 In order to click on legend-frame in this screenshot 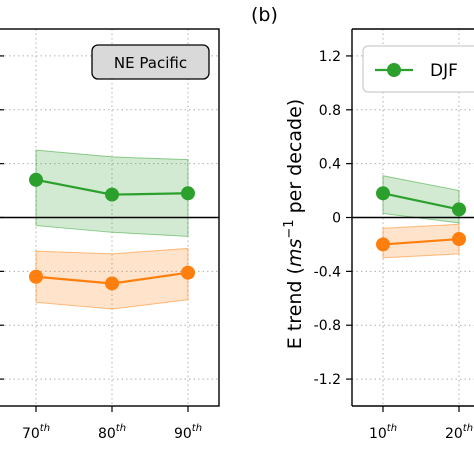, I will do `click(418, 69)`.